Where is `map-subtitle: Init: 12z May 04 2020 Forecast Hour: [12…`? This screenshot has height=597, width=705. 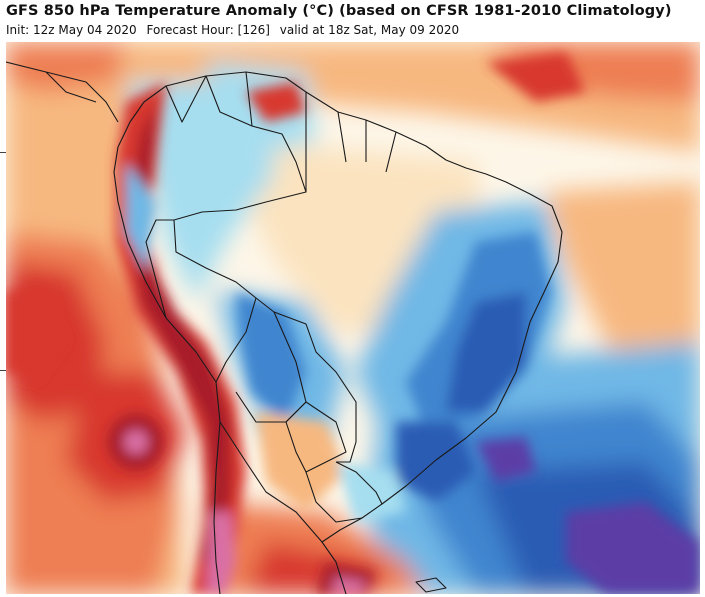
map-subtitle: Init: 12z May 04 2020 Forecast Hour: [12… is located at coordinates (235, 30).